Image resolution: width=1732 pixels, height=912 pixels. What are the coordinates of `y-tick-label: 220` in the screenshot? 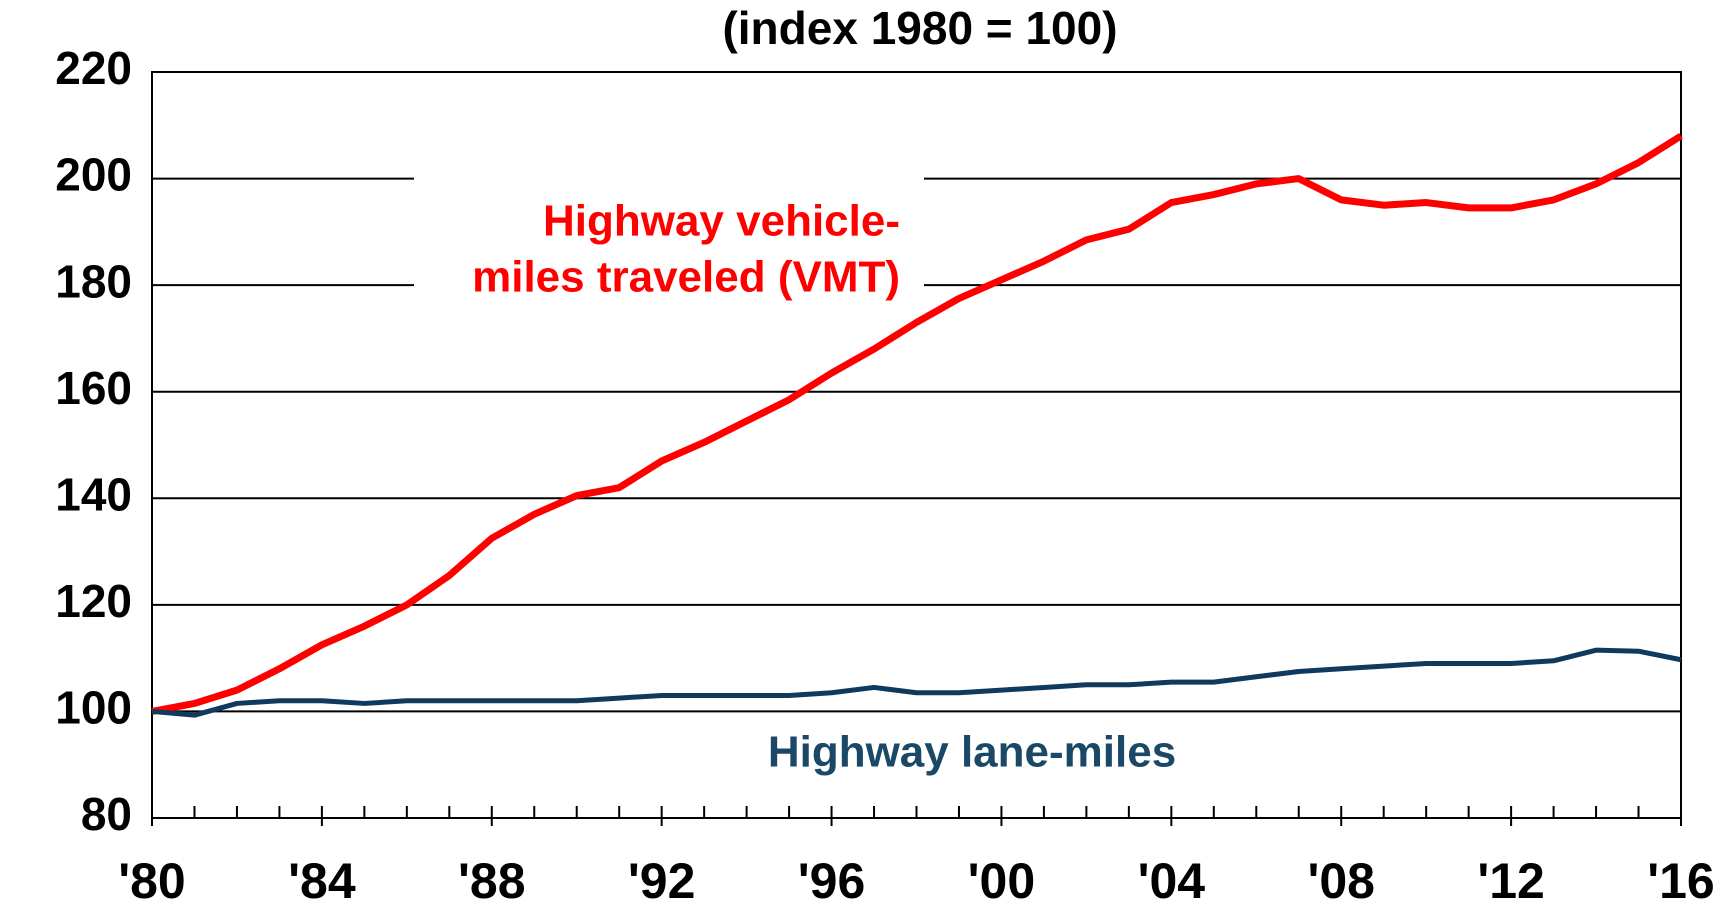 It's located at (93, 68).